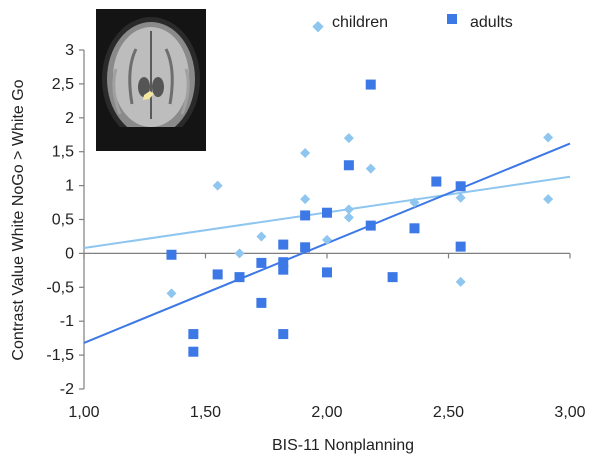 The width and height of the screenshot is (598, 458). Describe the element at coordinates (205, 412) in the screenshot. I see `x-tick-label: 1,50` at that location.